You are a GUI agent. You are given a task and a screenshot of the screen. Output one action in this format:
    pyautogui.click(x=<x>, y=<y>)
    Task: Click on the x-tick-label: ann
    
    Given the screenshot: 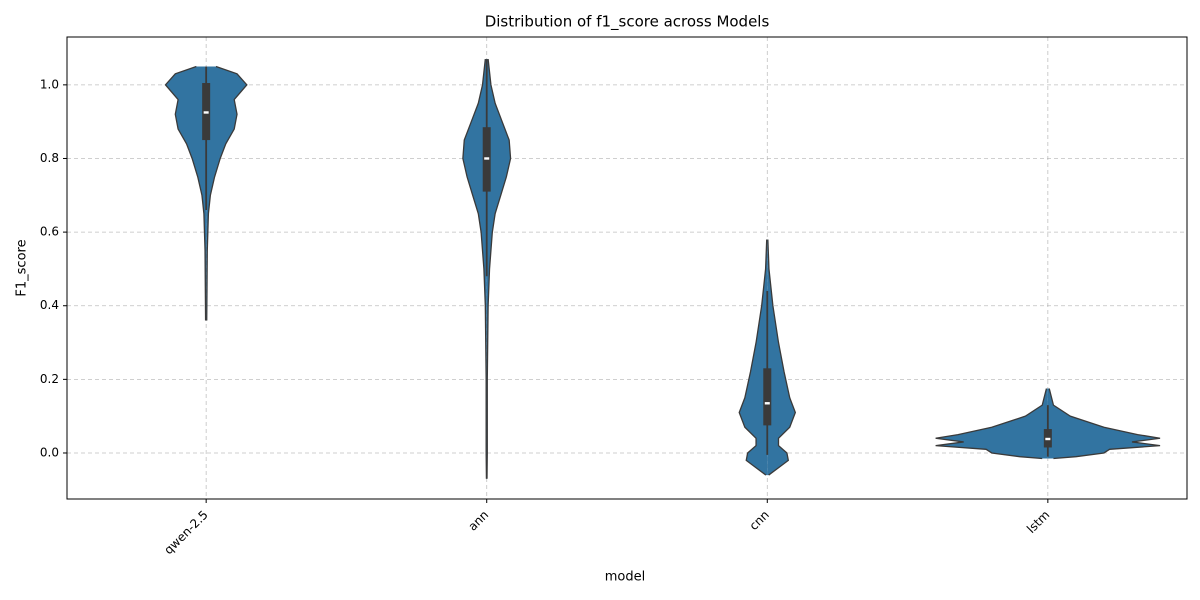 What is the action you would take?
    pyautogui.click(x=478, y=521)
    